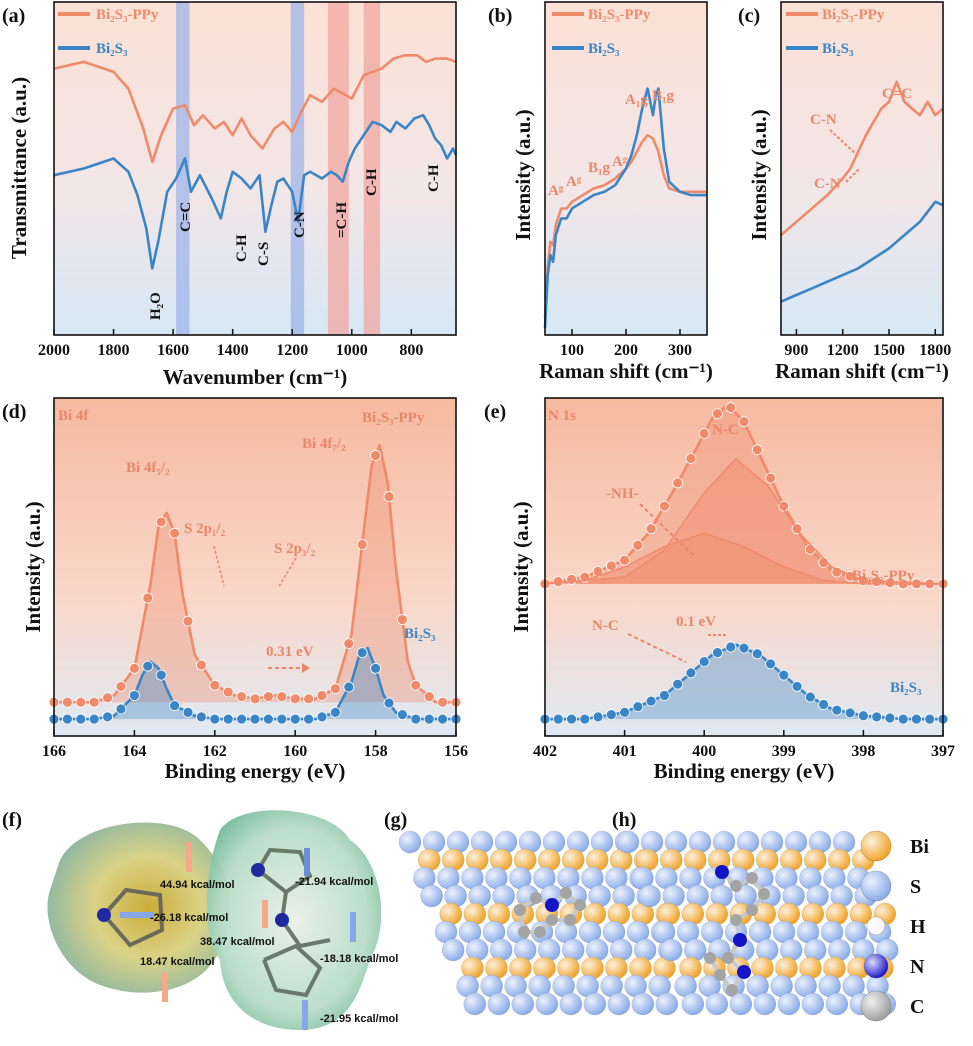 The height and width of the screenshot is (1046, 973). What do you see at coordinates (943, 751) in the screenshot?
I see `tick-label-p4-5: 397` at bounding box center [943, 751].